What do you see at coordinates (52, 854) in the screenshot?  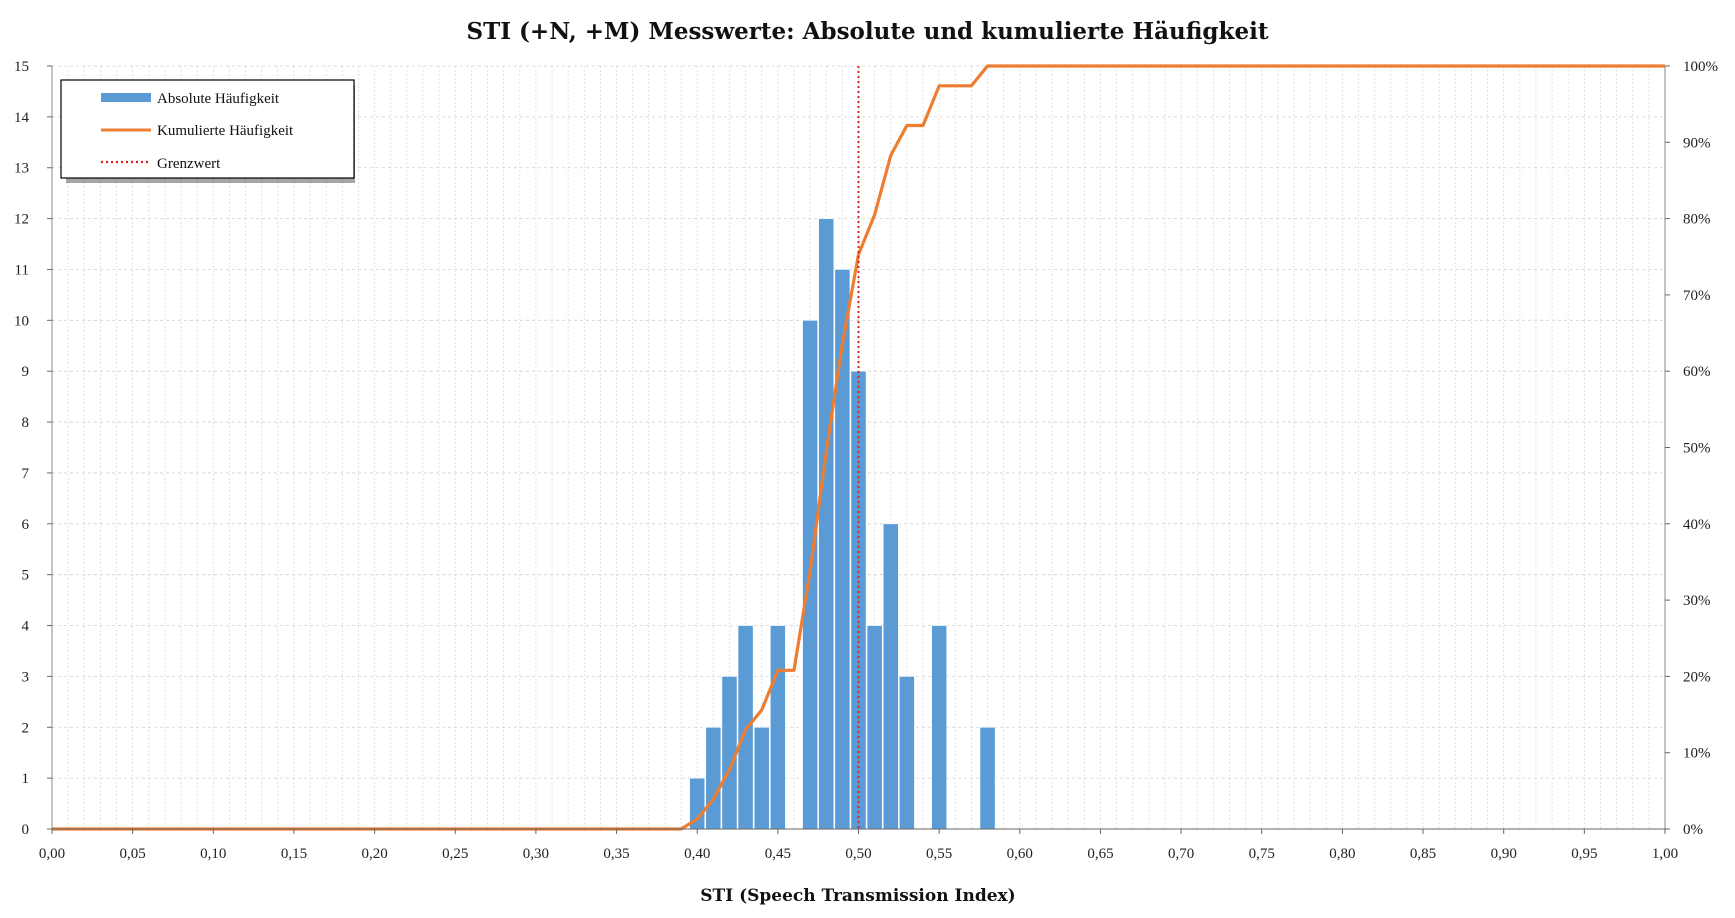 I see `x-tick-label: 0,00` at bounding box center [52, 854].